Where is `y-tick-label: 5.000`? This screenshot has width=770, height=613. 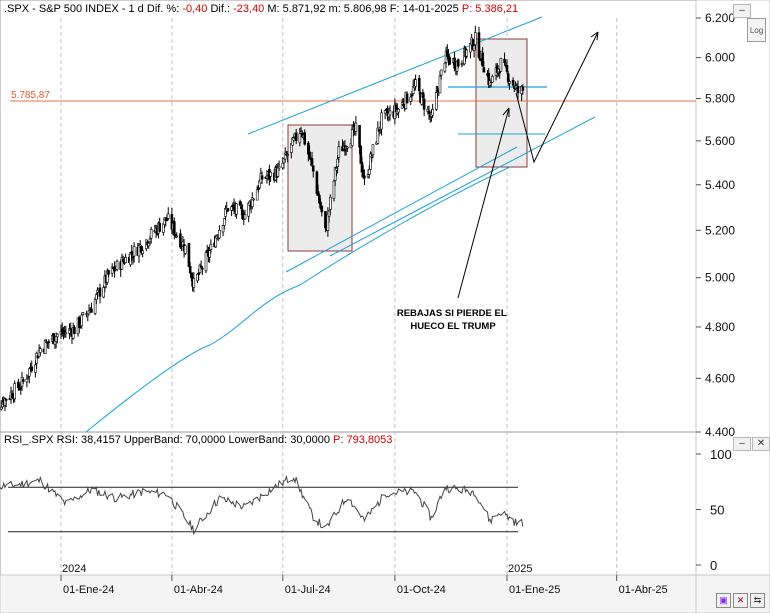 y-tick-label: 5.000 is located at coordinates (720, 278).